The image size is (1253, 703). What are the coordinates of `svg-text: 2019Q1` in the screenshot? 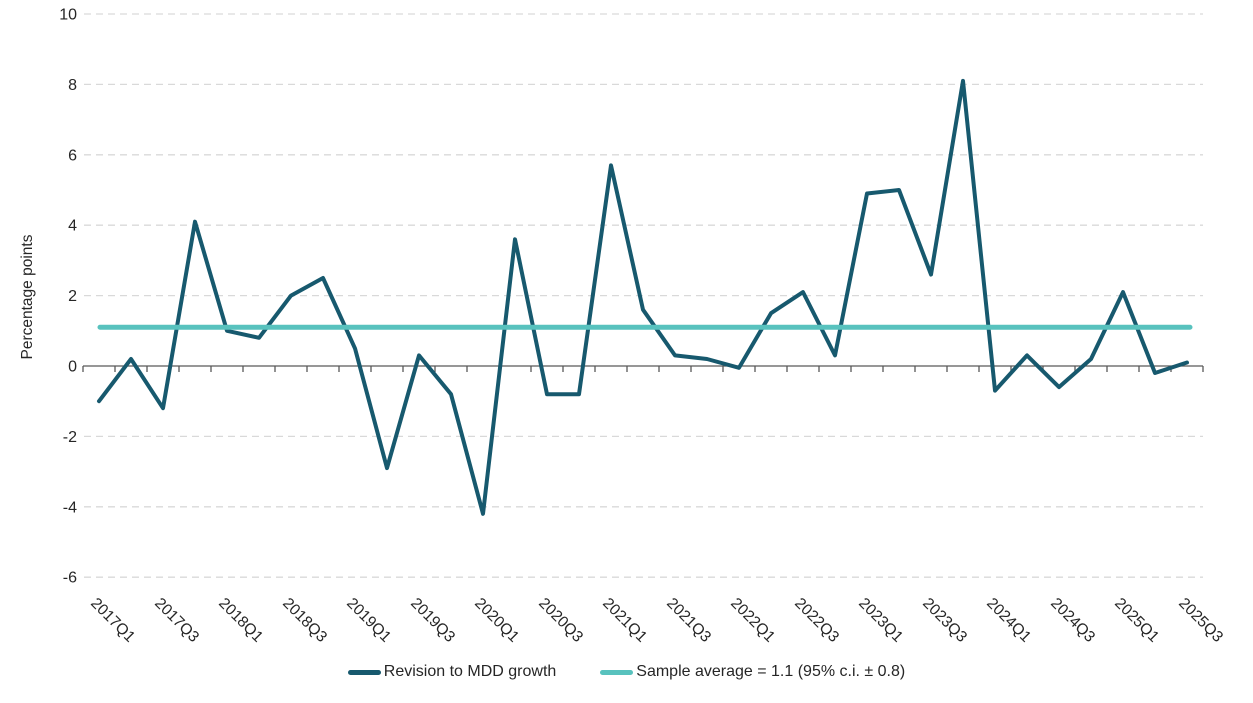 It's located at (368, 620).